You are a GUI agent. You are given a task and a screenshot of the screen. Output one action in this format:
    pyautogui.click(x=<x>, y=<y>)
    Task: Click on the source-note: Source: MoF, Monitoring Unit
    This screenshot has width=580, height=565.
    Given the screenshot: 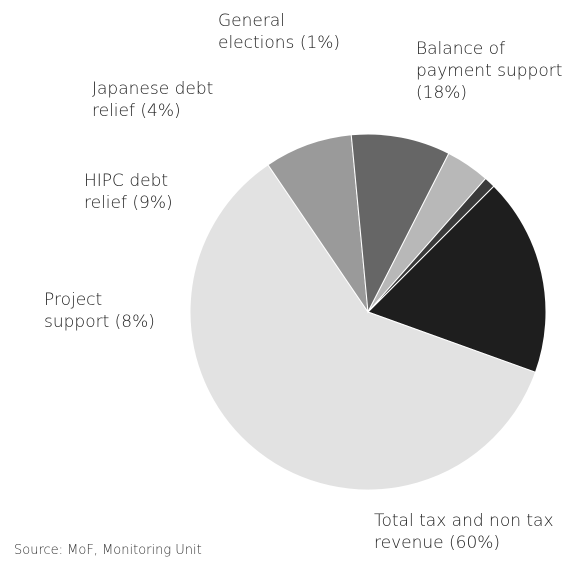 What is the action you would take?
    pyautogui.click(x=108, y=550)
    